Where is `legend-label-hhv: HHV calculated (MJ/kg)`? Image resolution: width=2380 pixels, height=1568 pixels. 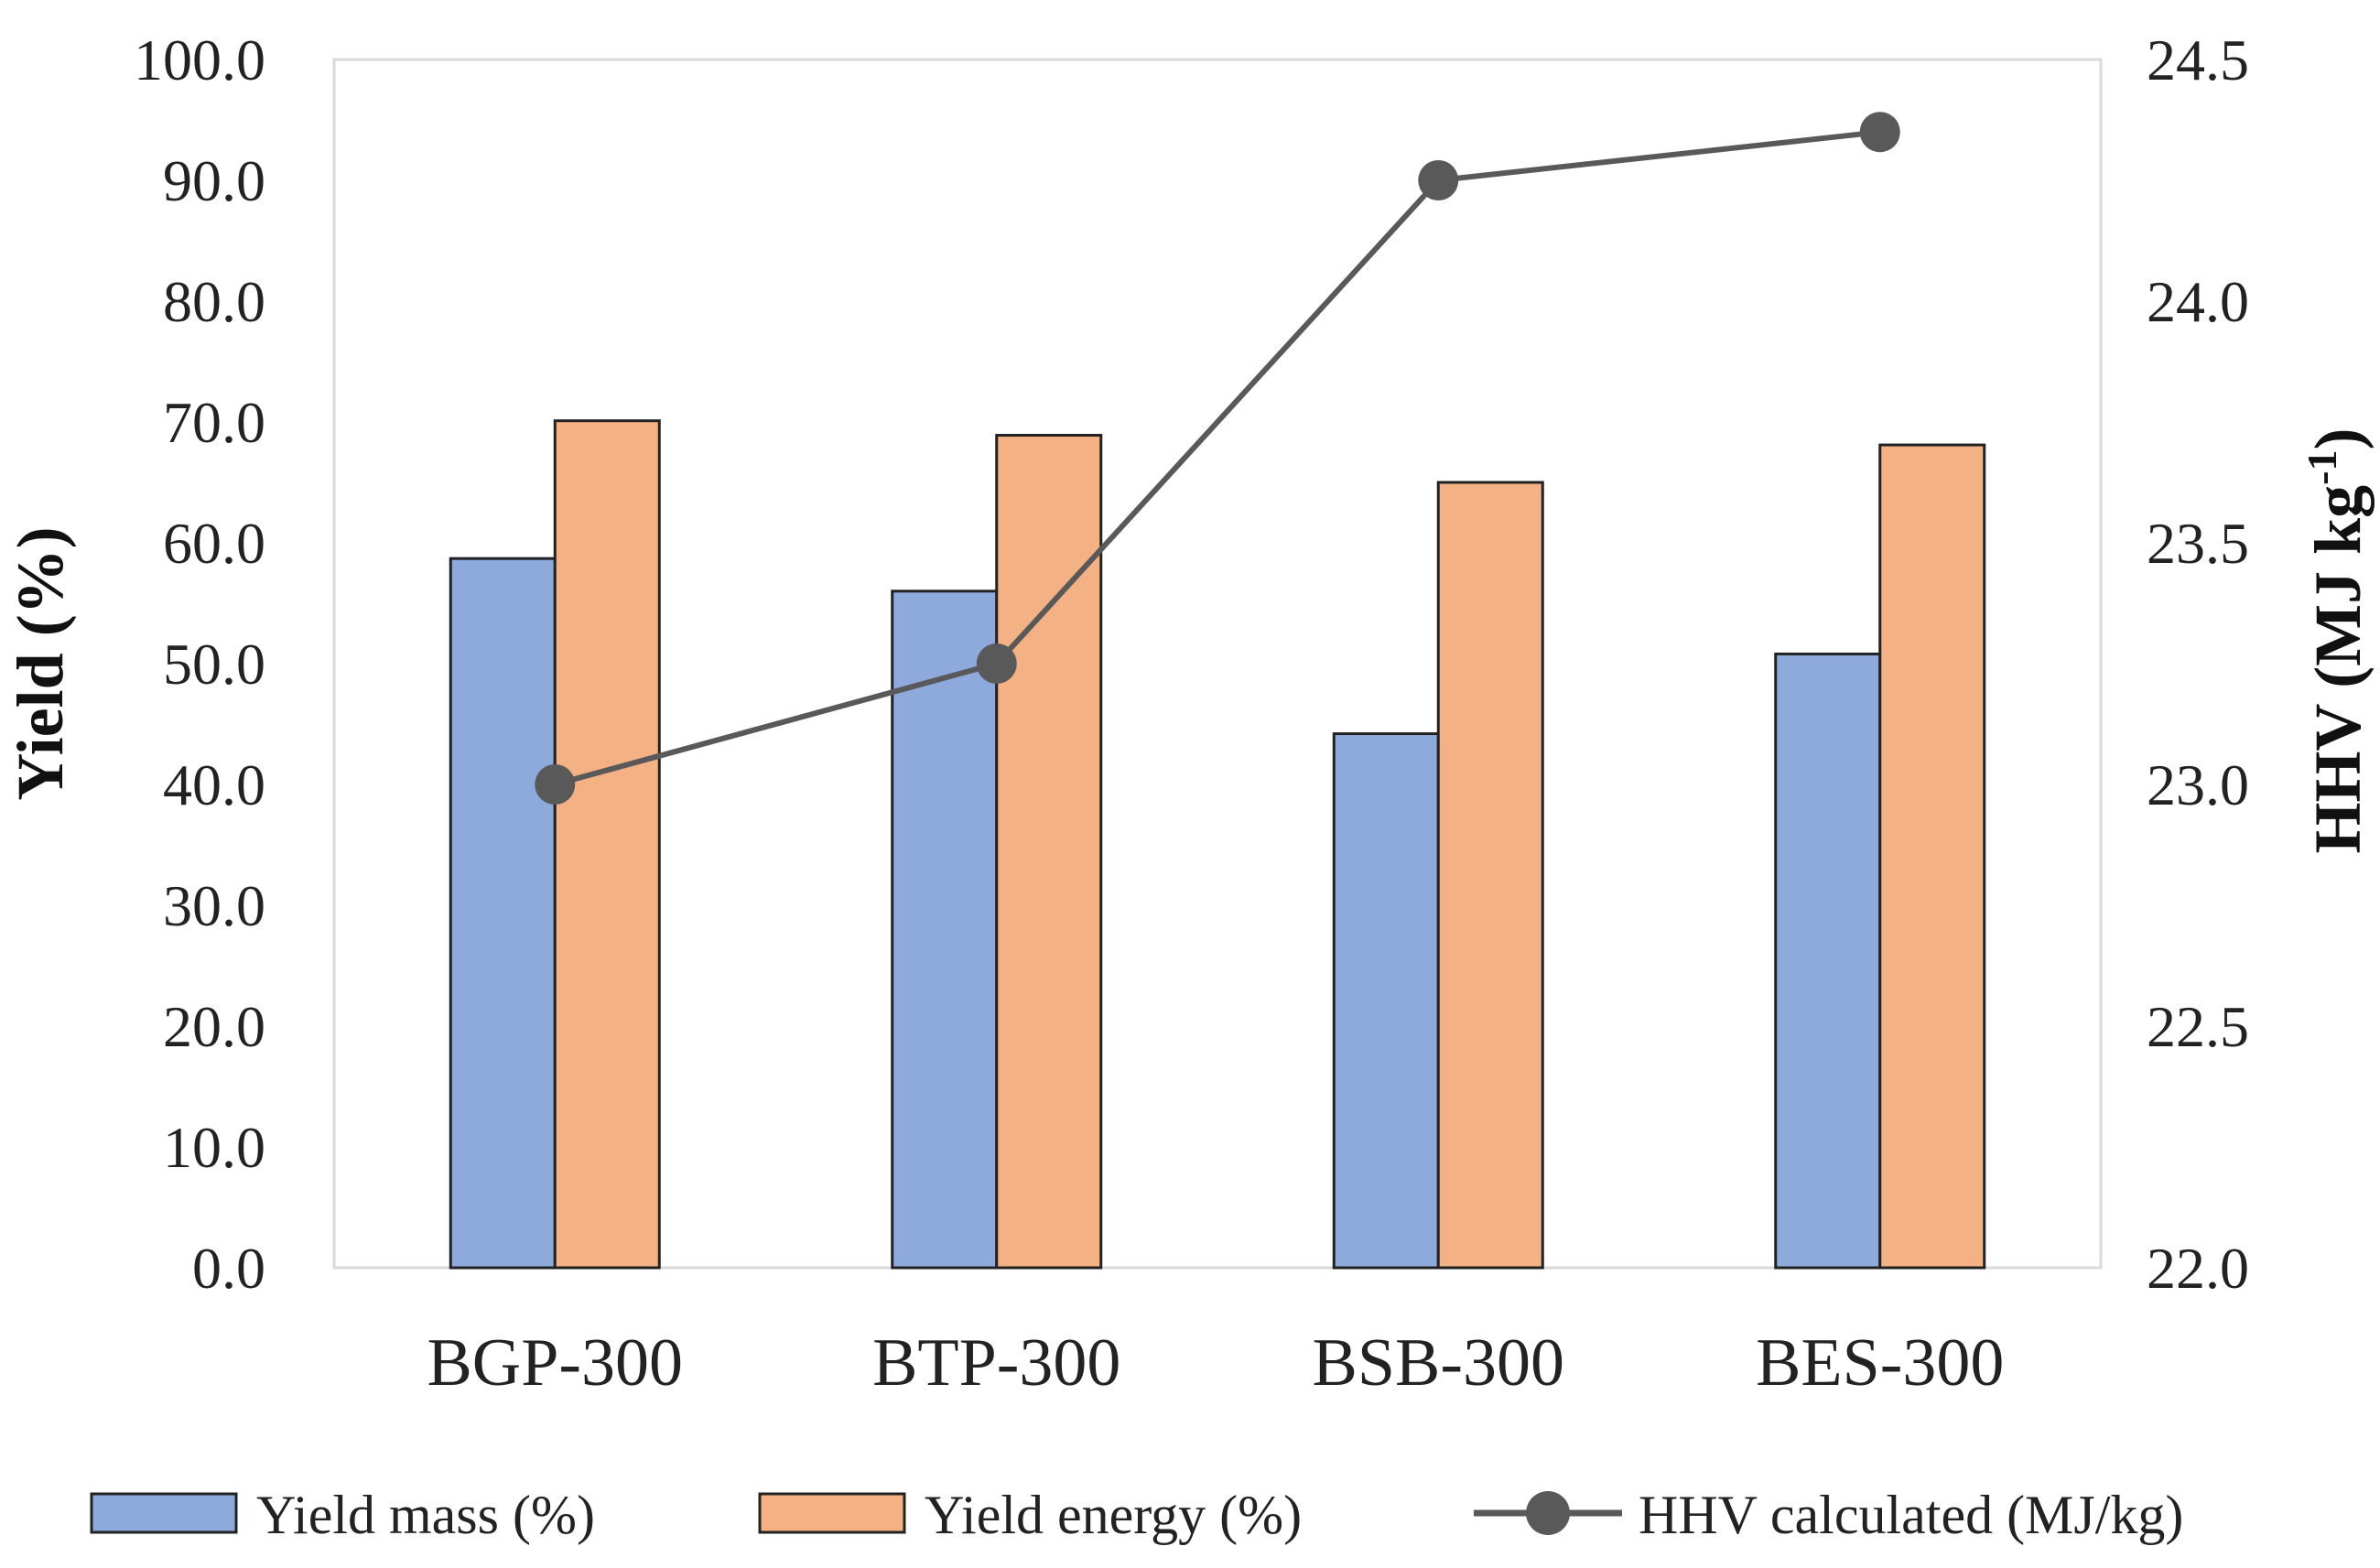
legend-label-hhv: HHV calculated (MJ/kg) is located at coordinates (1911, 1515).